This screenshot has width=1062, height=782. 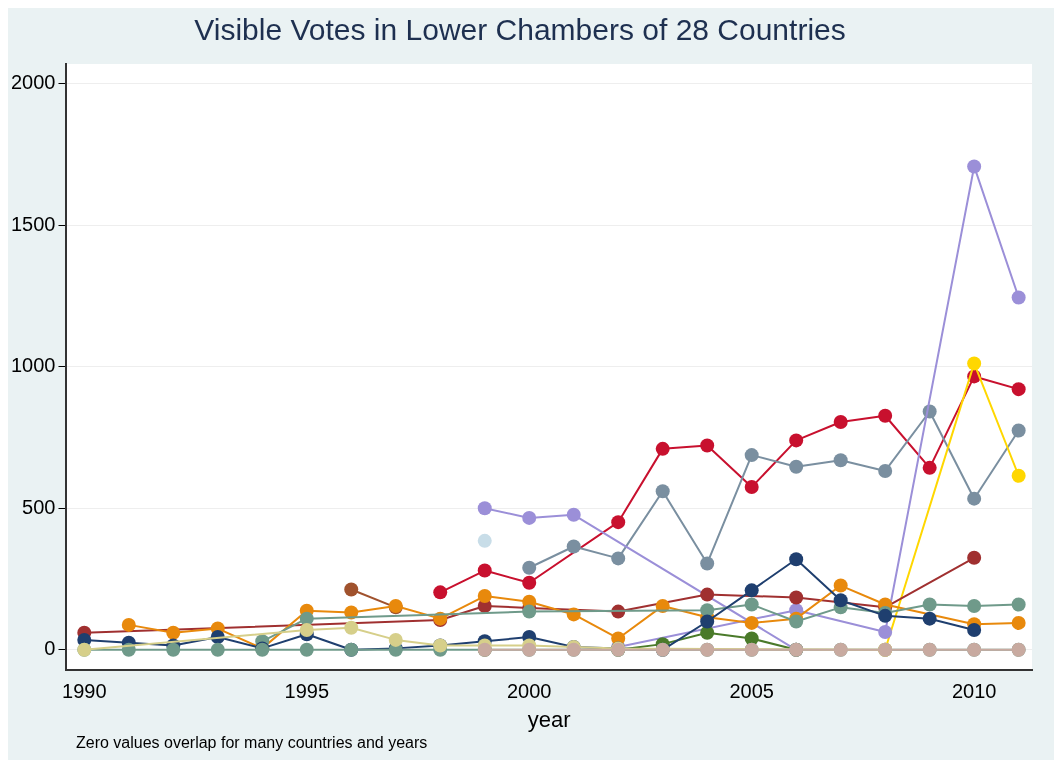 What do you see at coordinates (33, 82) in the screenshot?
I see `y-tick-label: 2000` at bounding box center [33, 82].